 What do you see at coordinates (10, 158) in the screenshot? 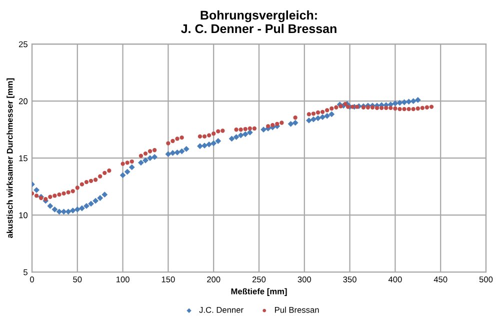
I see `y-axis-title: akustisch wirksamer Durchmesser [mm]` at bounding box center [10, 158].